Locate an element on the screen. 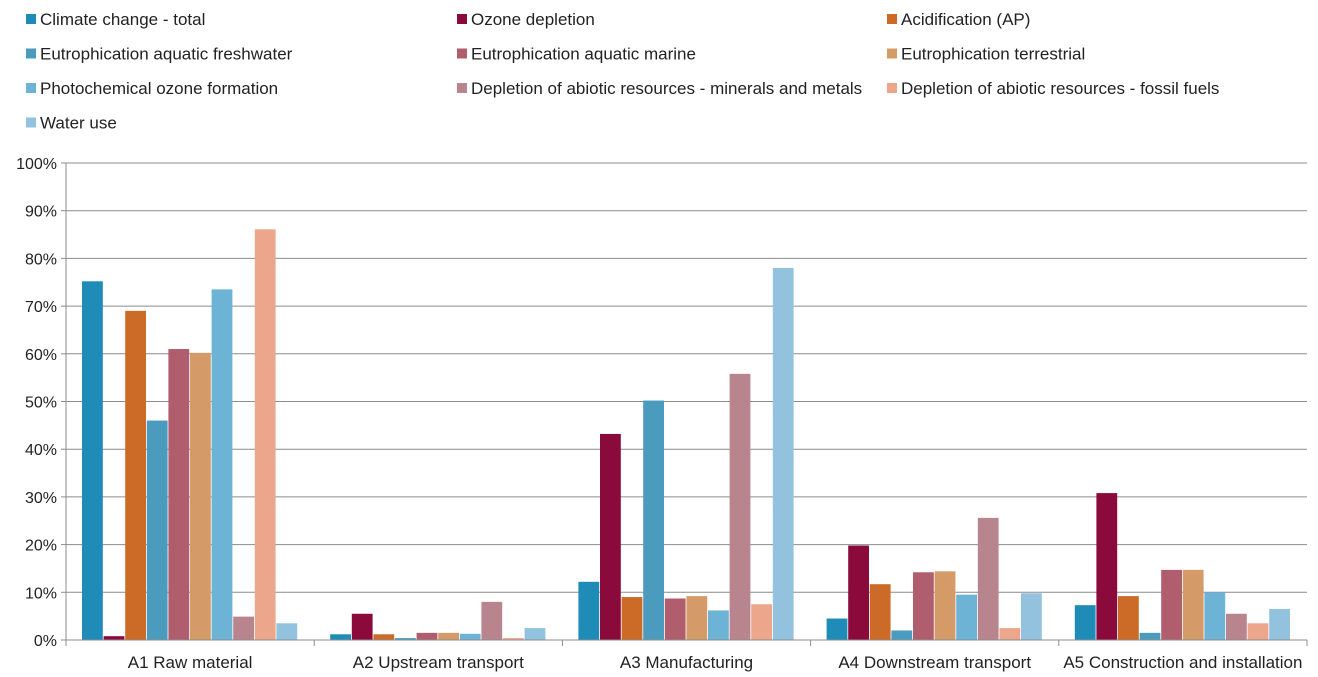  legend-label: Eutrophication aquatic freshwater is located at coordinates (166, 54).